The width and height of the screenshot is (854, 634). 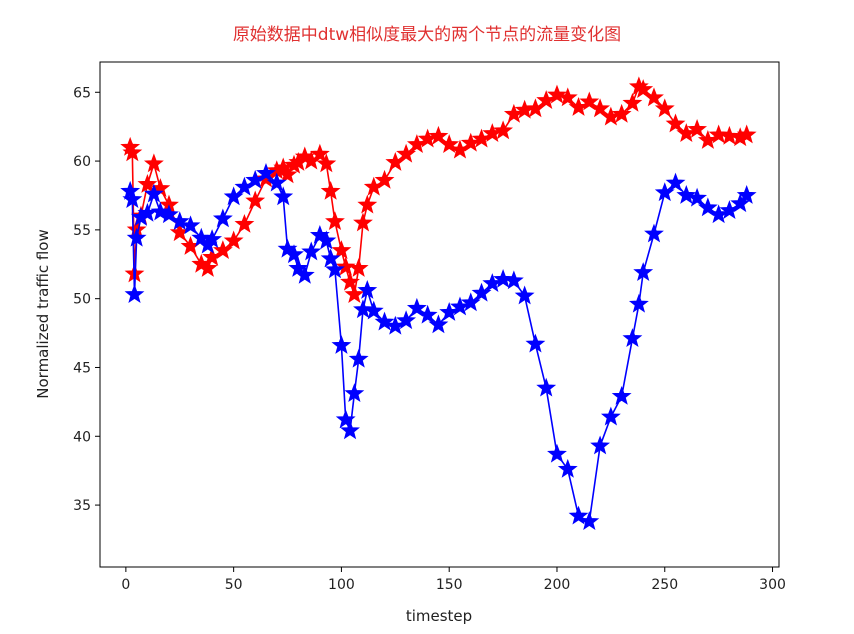 What do you see at coordinates (557, 585) in the screenshot?
I see `x-tick-label: 200` at bounding box center [557, 585].